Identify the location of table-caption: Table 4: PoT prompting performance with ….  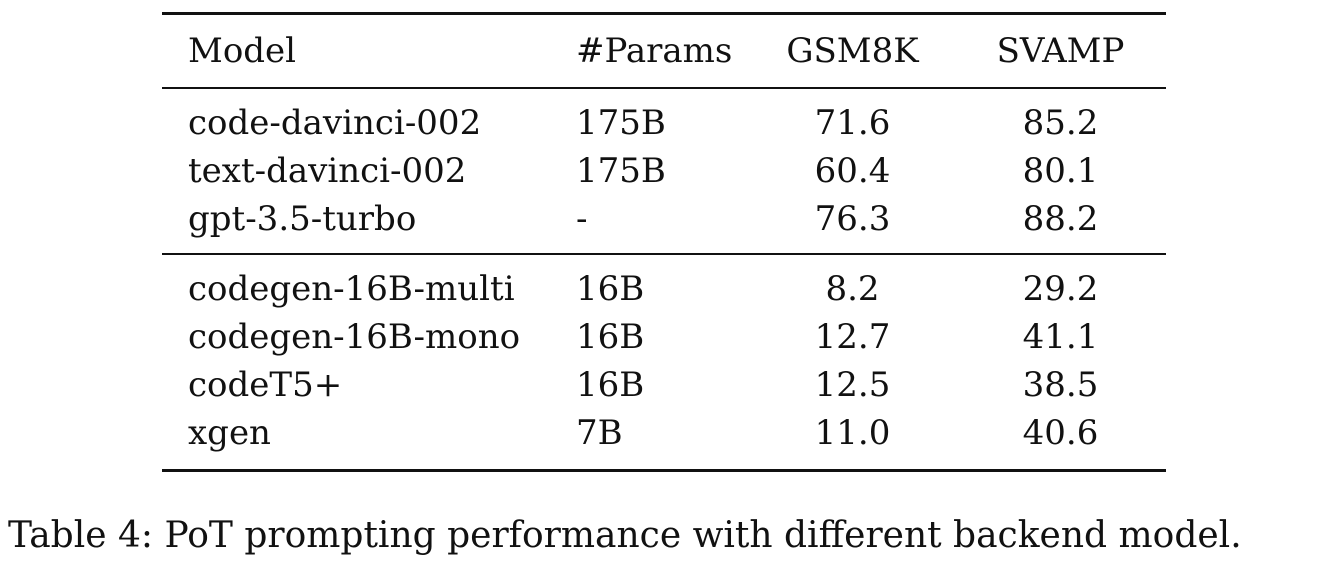
(625, 535).